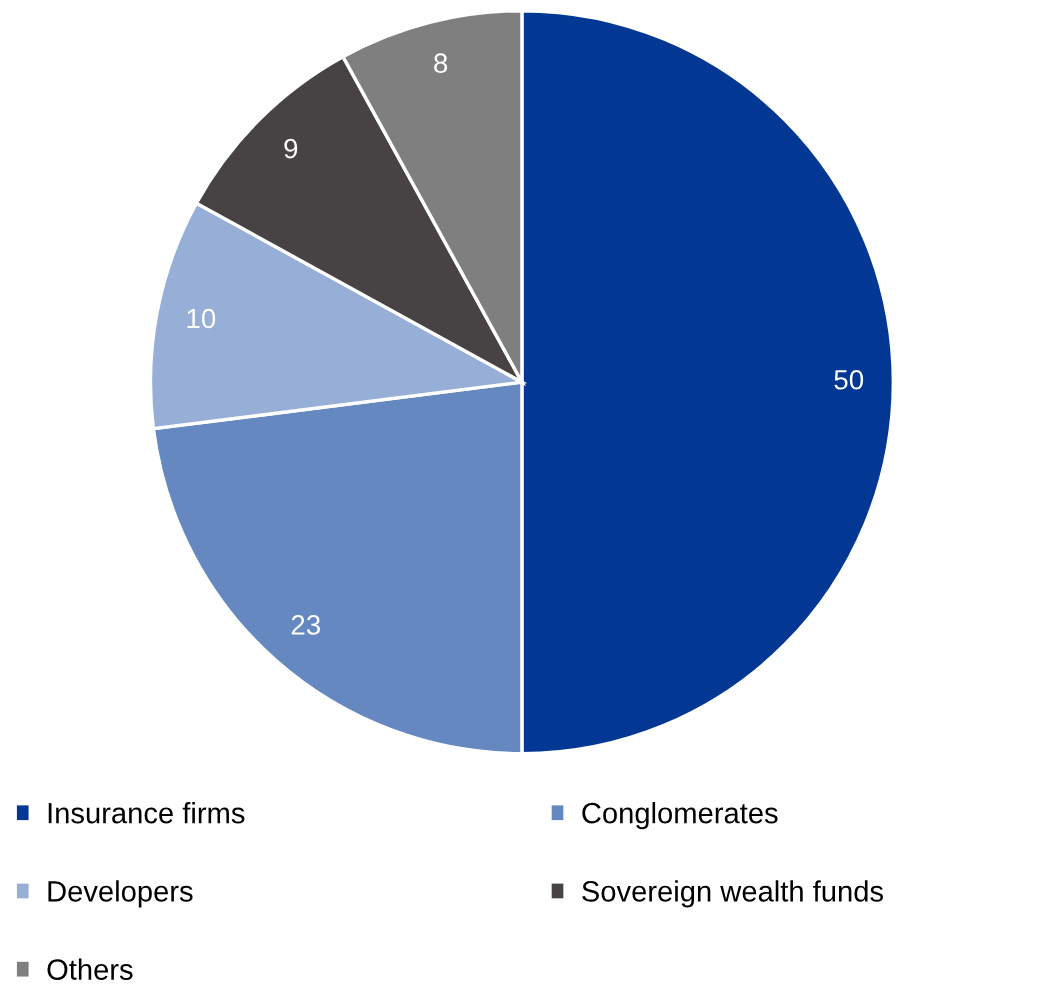 This screenshot has height=1003, width=1048. I want to click on legend-label: Insurance firms, so click(146, 813).